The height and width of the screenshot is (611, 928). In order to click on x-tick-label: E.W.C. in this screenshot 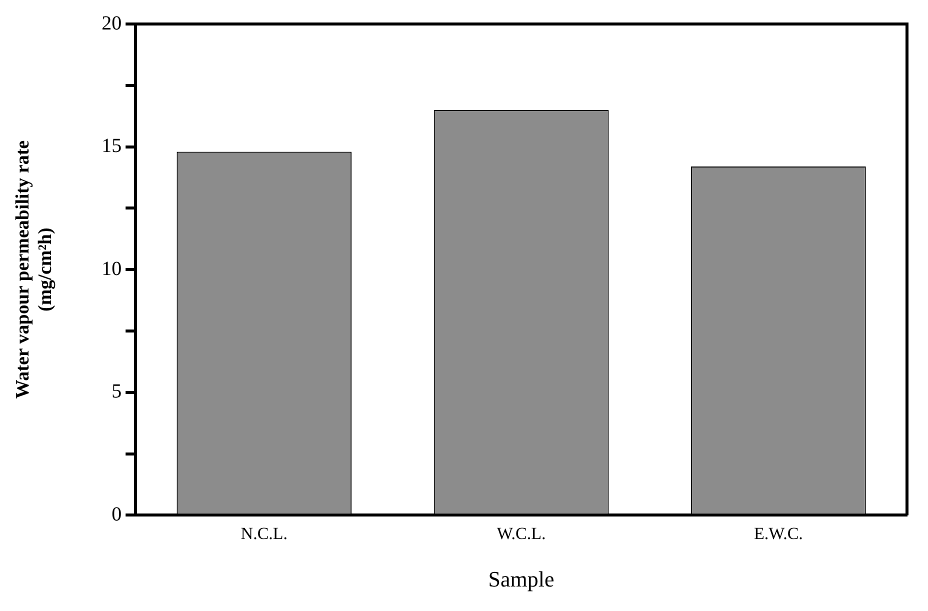, I will do `click(778, 533)`.